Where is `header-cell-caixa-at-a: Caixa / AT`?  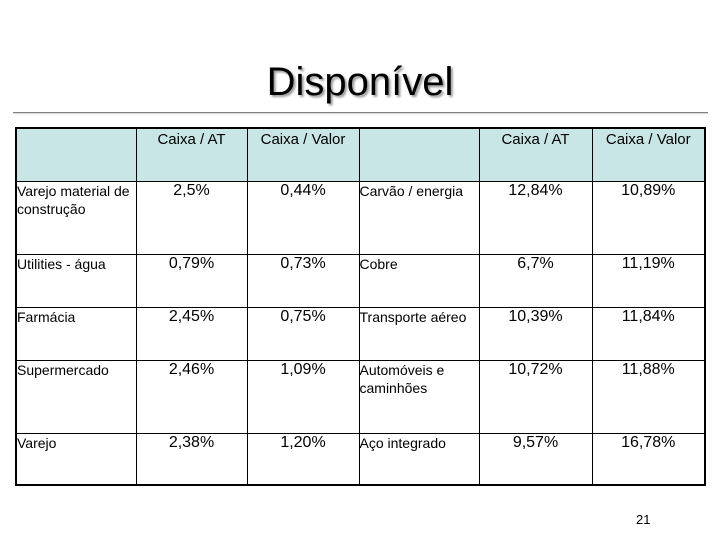
header-cell-caixa-at-a: Caixa / AT is located at coordinates (191, 154).